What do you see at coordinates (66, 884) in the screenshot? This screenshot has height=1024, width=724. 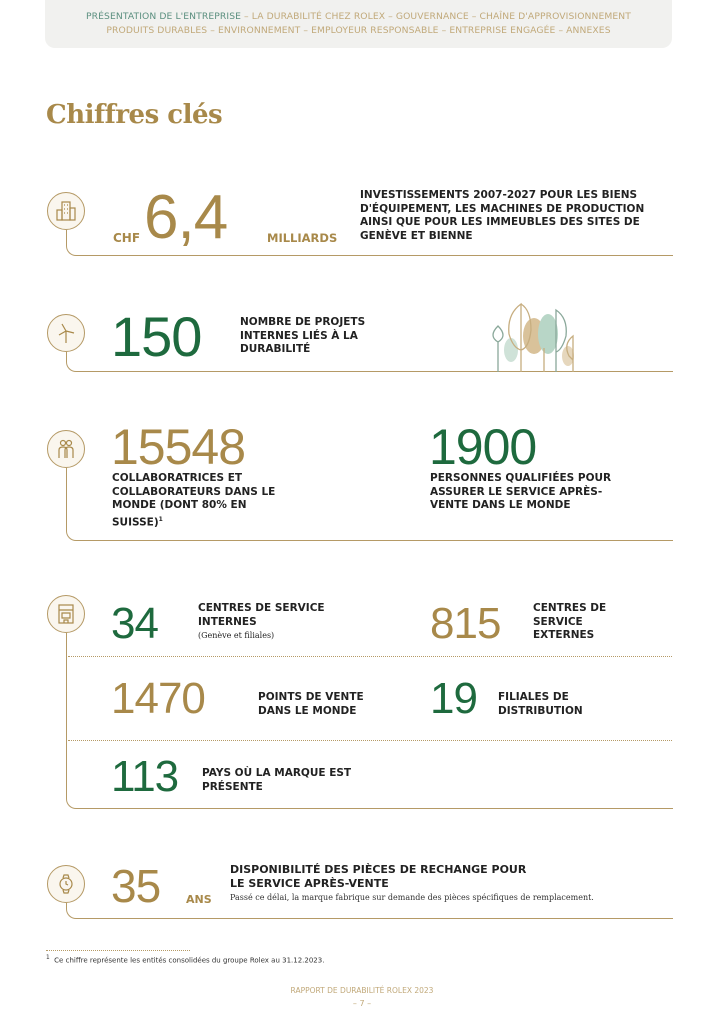 I see `watch-icon` at bounding box center [66, 884].